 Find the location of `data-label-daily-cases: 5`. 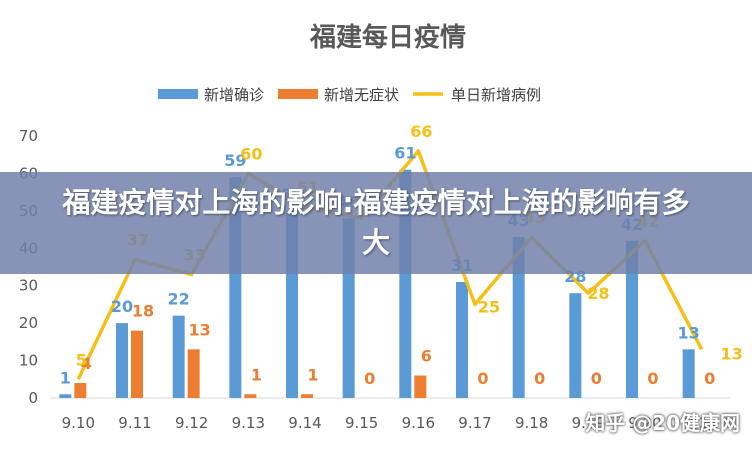

data-label-daily-cases: 5 is located at coordinates (81, 359).